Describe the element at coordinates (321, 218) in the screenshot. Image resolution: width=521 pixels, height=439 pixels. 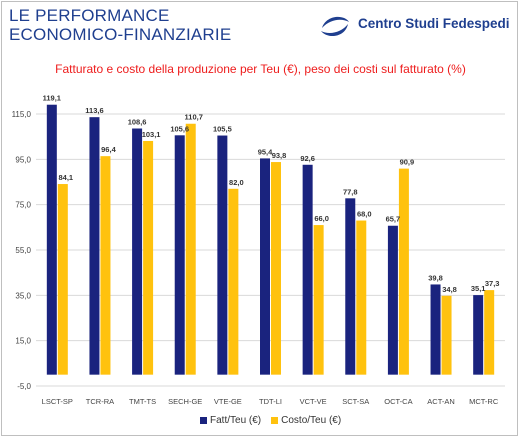
I see `data-label-costo: 66,0` at that location.